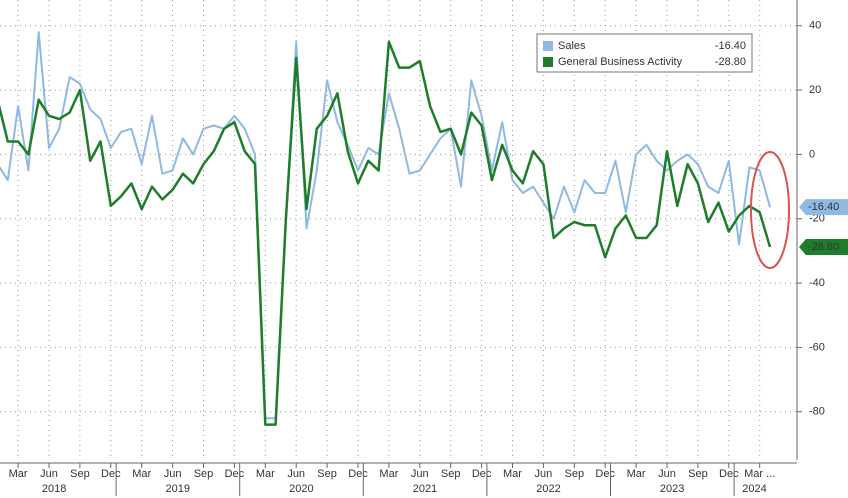 The image size is (848, 498). What do you see at coordinates (730, 46) in the screenshot?
I see `legend-value: -16.40` at bounding box center [730, 46].